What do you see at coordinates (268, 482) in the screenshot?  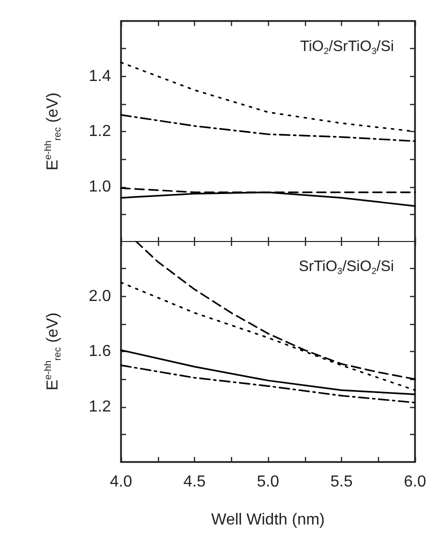 I see `x-tick-label: 5.0` at bounding box center [268, 482].